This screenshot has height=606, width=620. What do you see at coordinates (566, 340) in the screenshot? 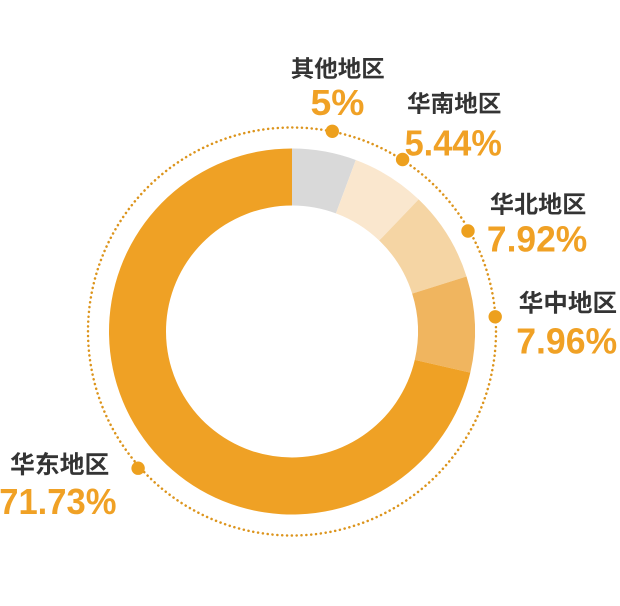
I see `svg-text: 7.96%` at bounding box center [566, 340].